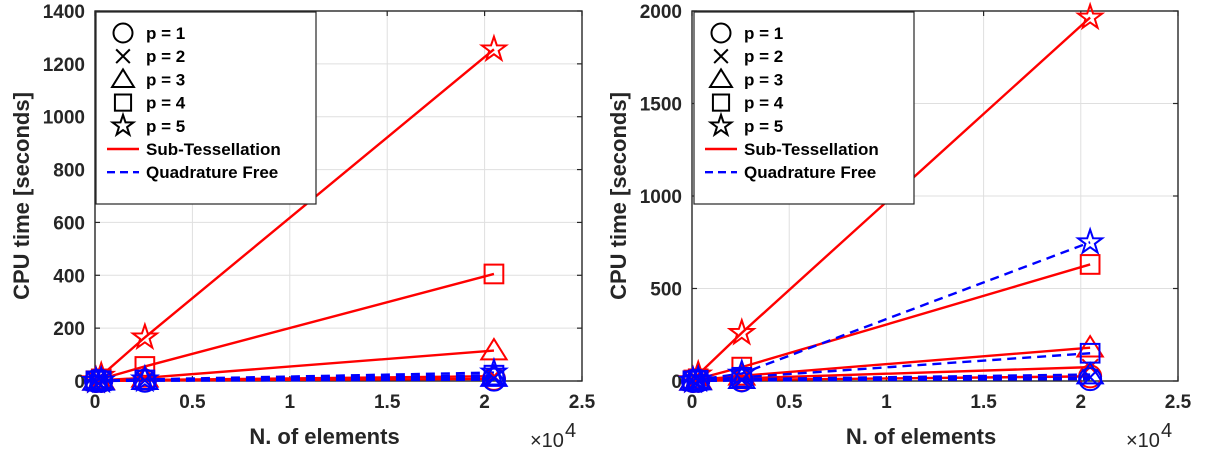 This screenshot has width=1210, height=457. Describe the element at coordinates (661, 12) in the screenshot. I see `y-tick-label: 2000` at that location.